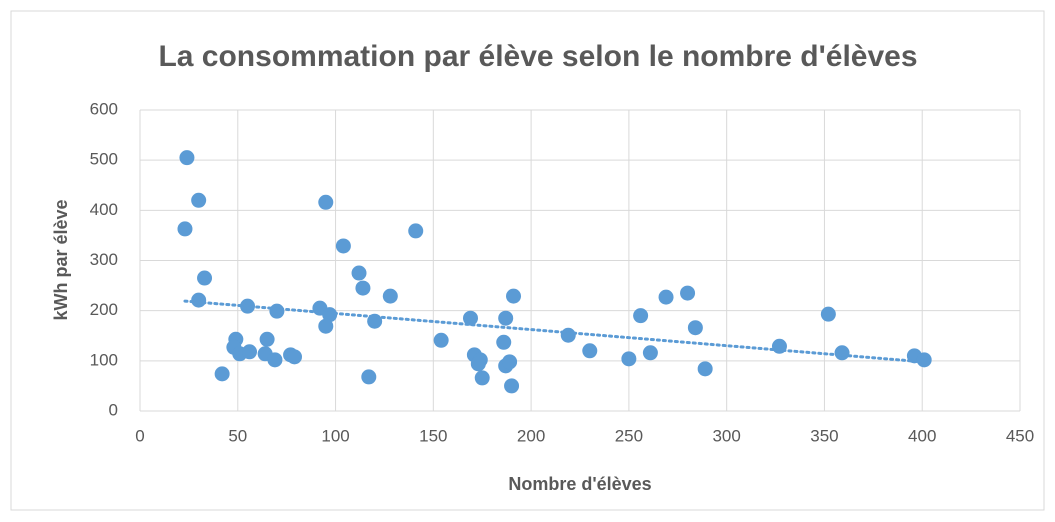 The height and width of the screenshot is (522, 1055). Describe the element at coordinates (237, 435) in the screenshot. I see `x-tick-label: 50` at that location.